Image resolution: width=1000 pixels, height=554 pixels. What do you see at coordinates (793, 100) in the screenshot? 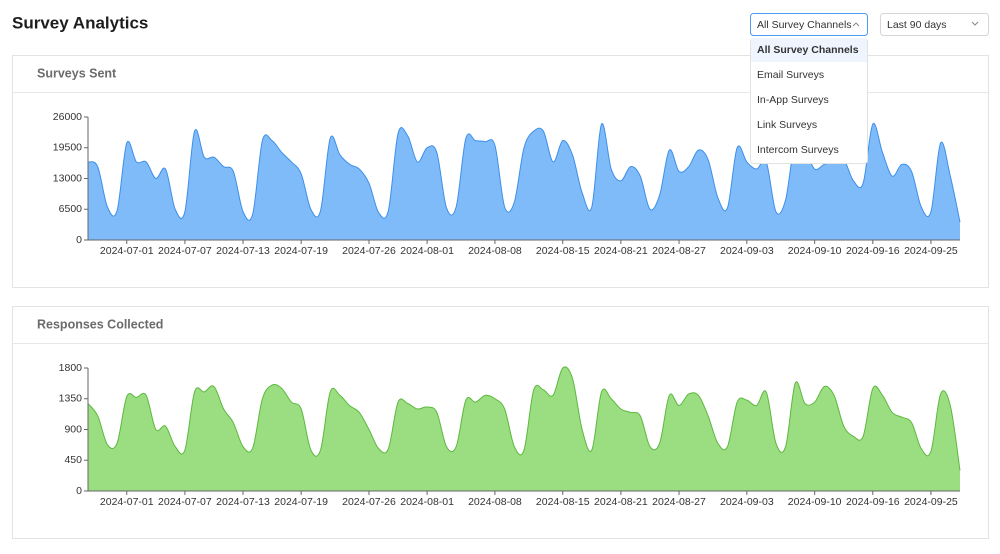
I see `menu-item: In-App Surveys` at bounding box center [793, 100].